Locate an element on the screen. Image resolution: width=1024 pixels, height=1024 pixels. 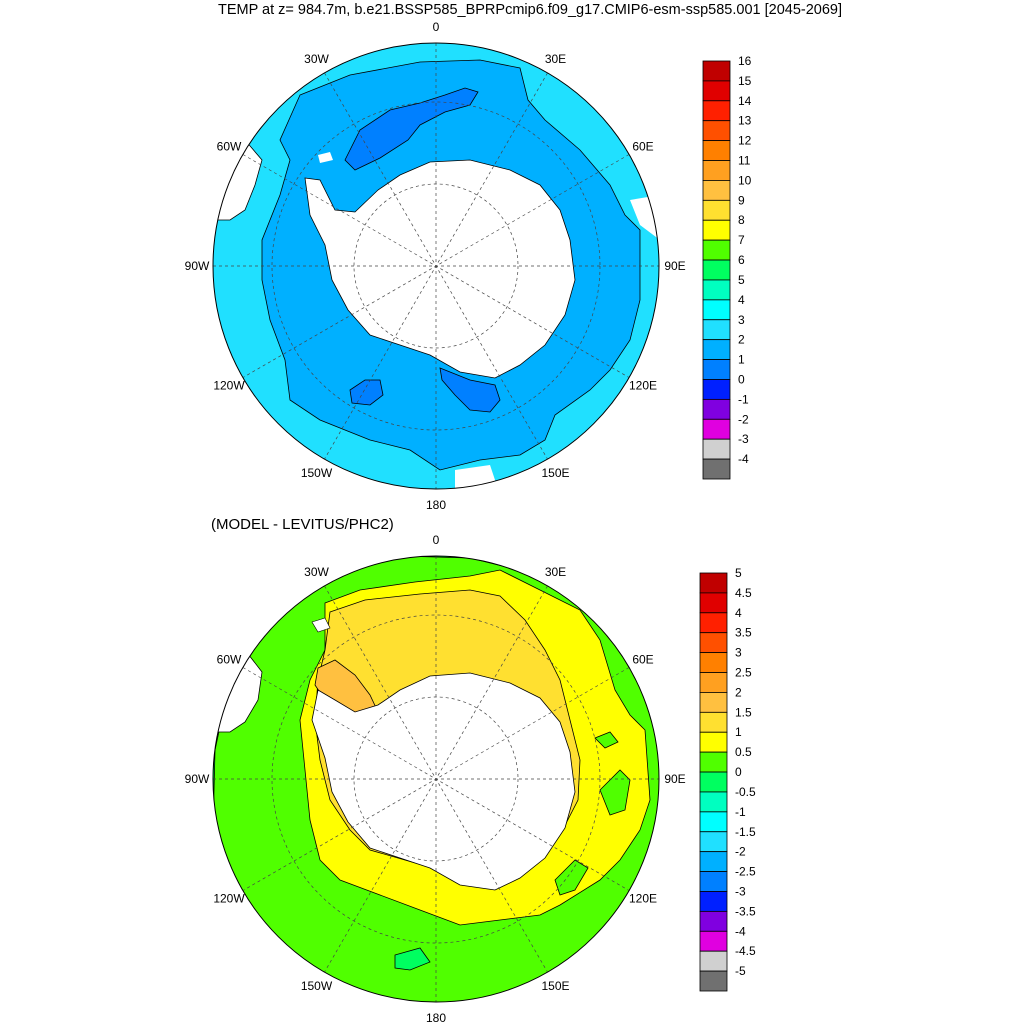
top-lon-label-150w: 150W is located at coordinates (317, 473).